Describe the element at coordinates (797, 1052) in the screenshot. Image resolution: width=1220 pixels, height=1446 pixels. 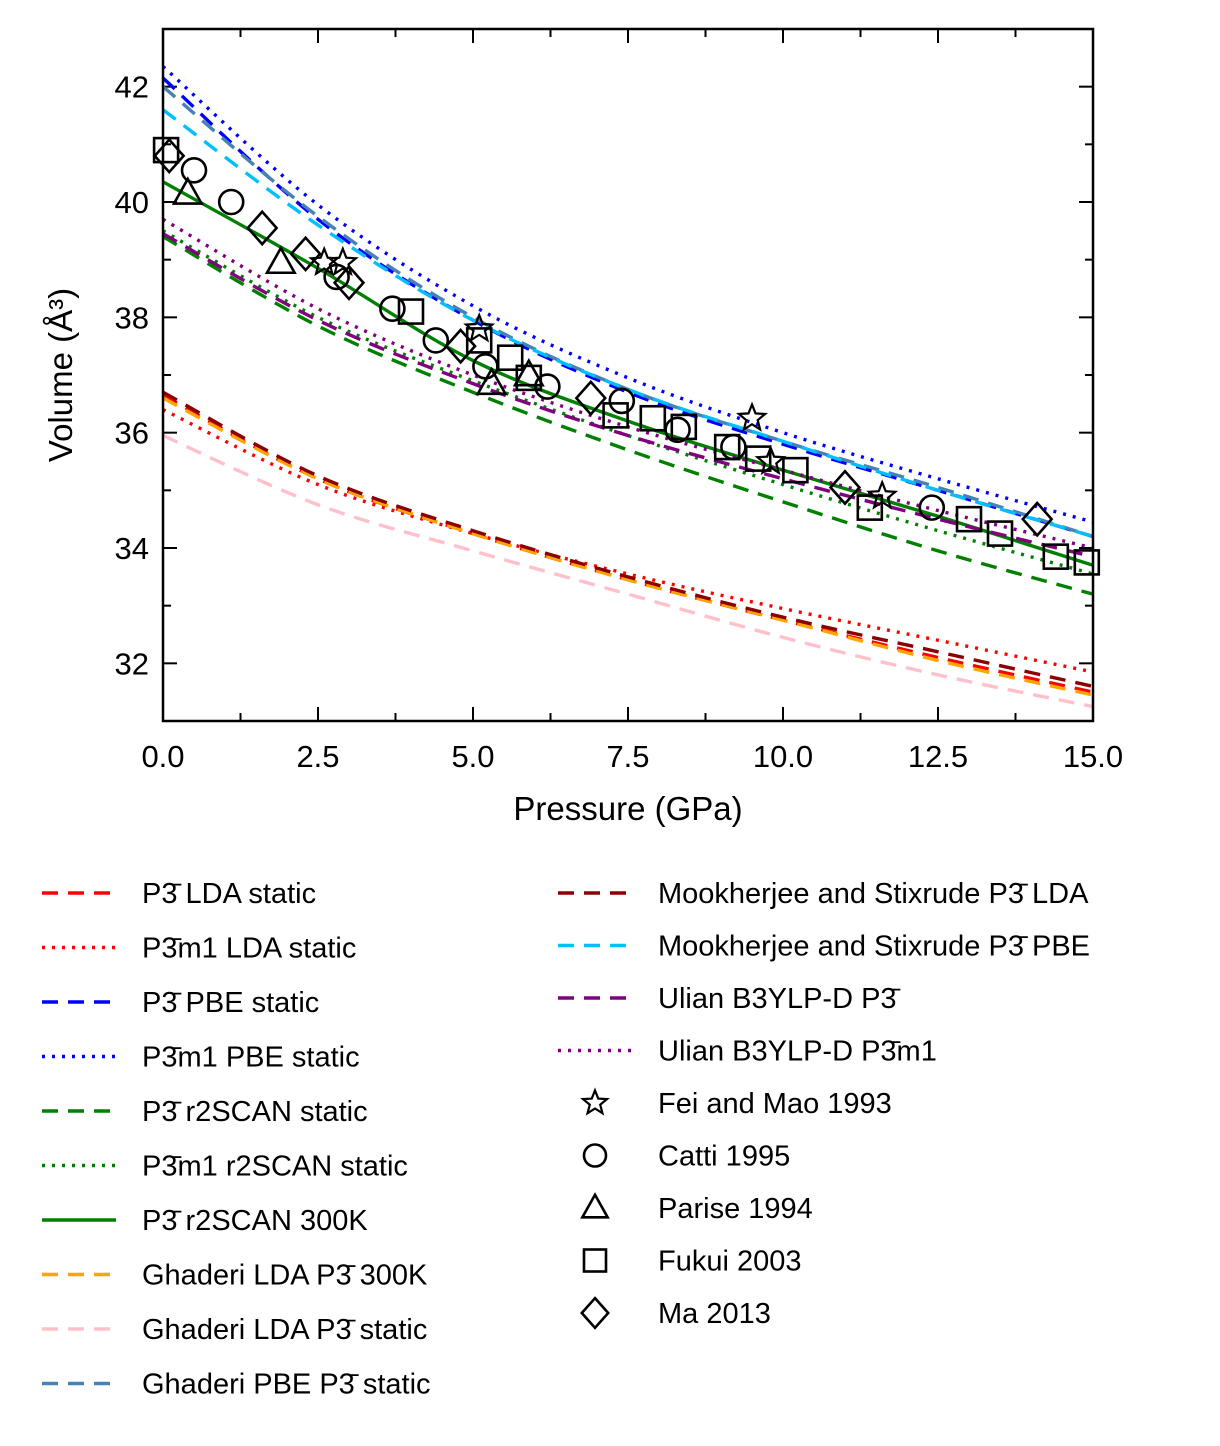
I see `legend-label: Ulian B3YLP-D P3̄m1` at that location.